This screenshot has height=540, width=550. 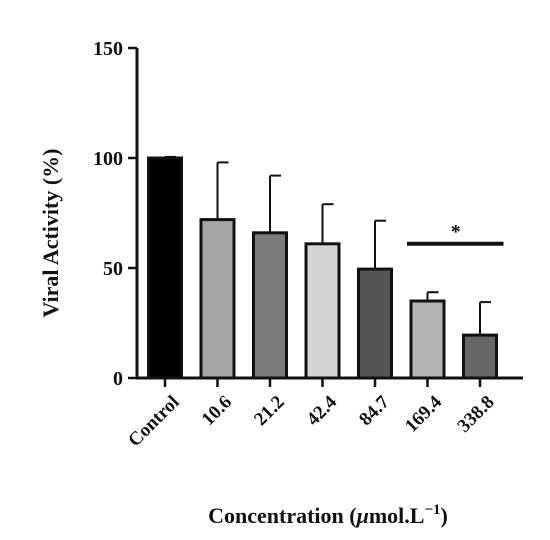 What do you see at coordinates (374, 410) in the screenshot?
I see `x-tick-label: 84.7` at bounding box center [374, 410].